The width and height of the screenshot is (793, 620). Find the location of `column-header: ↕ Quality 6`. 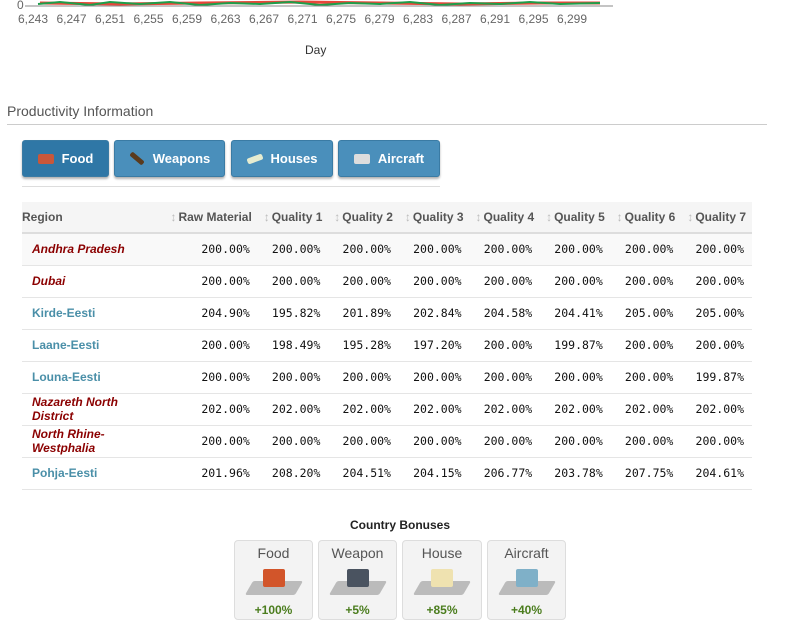

column-header: ↕ Quality 6 is located at coordinates (646, 218).